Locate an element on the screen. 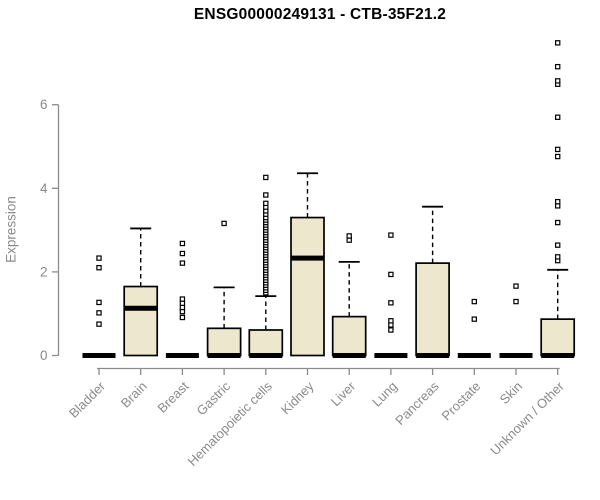 The image size is (600, 500). y-tick-label: 6 is located at coordinates (44, 104).